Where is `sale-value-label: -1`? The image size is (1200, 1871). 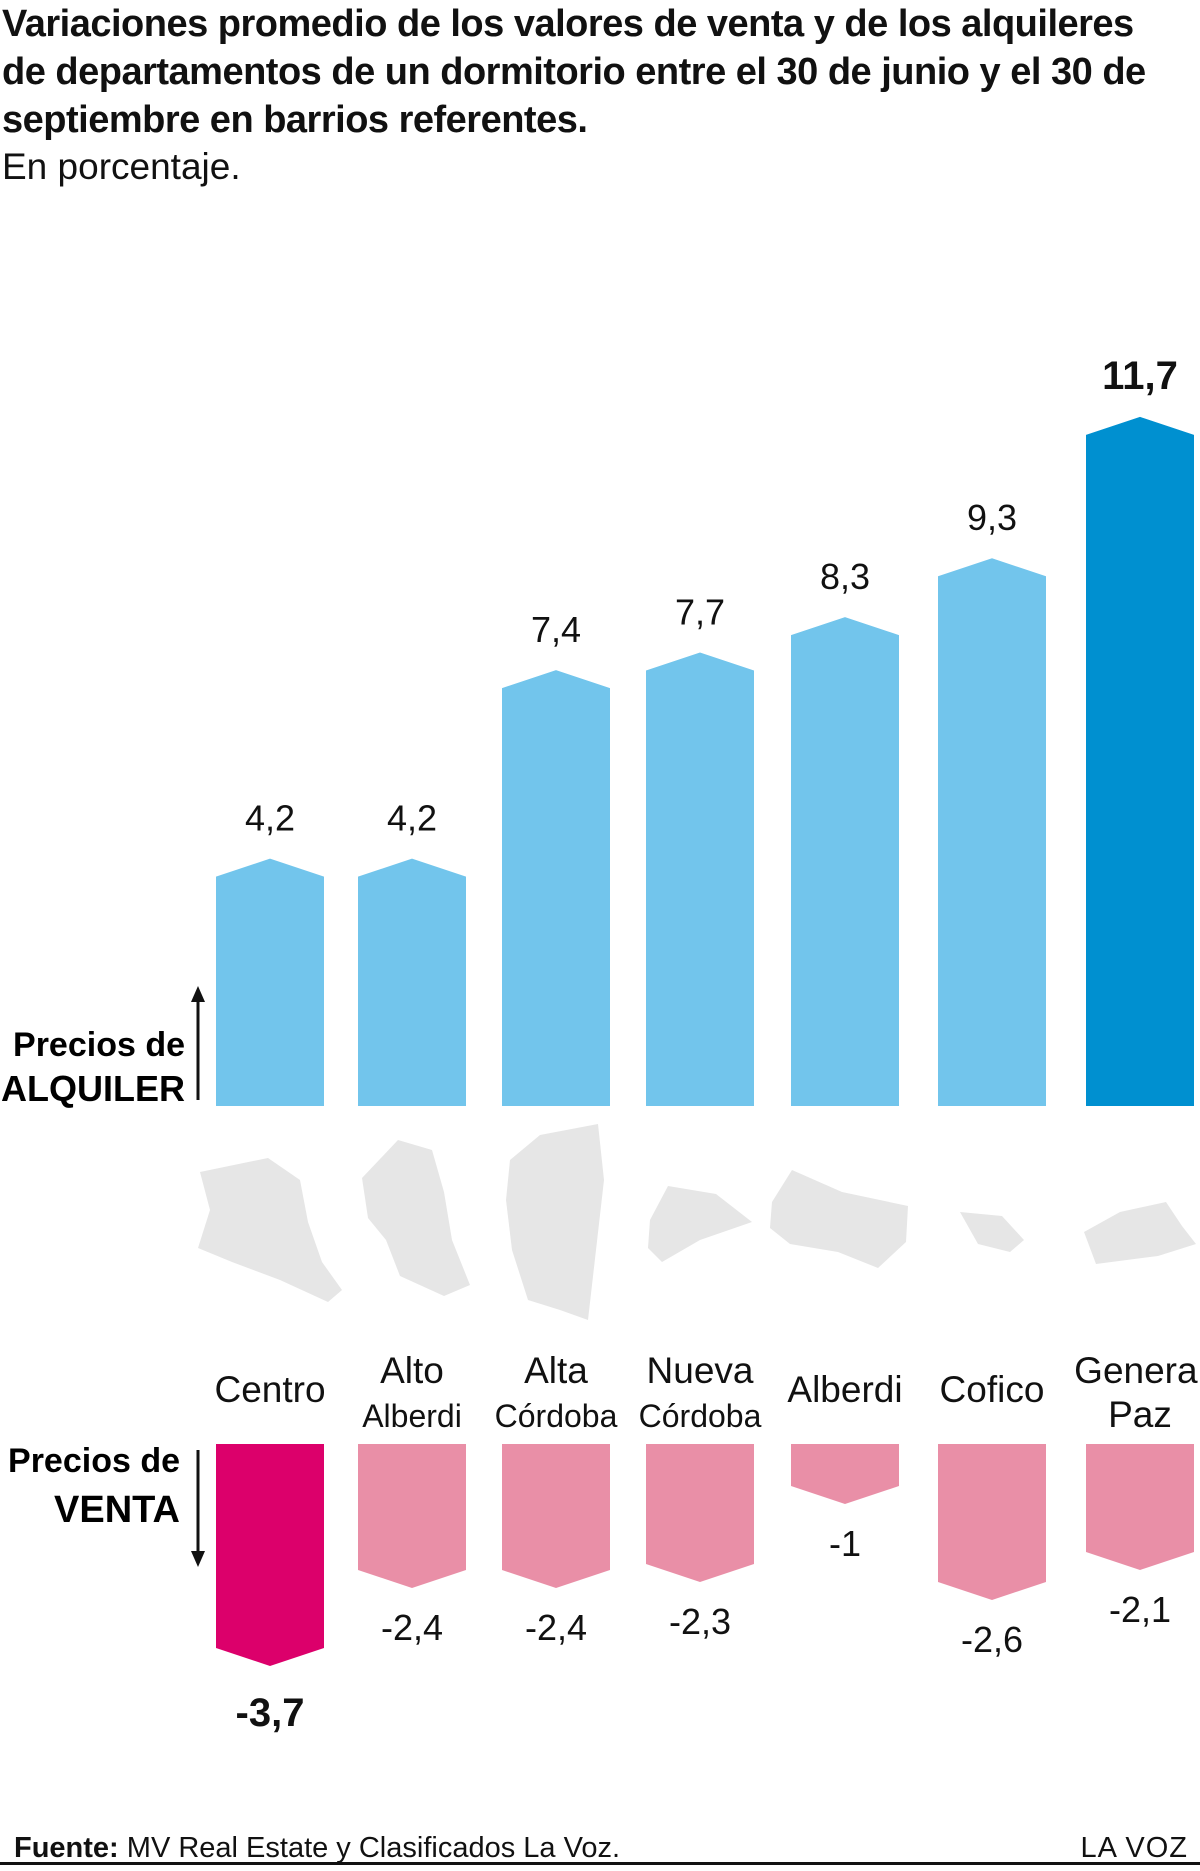
sale-value-label: -1 is located at coordinates (845, 1543).